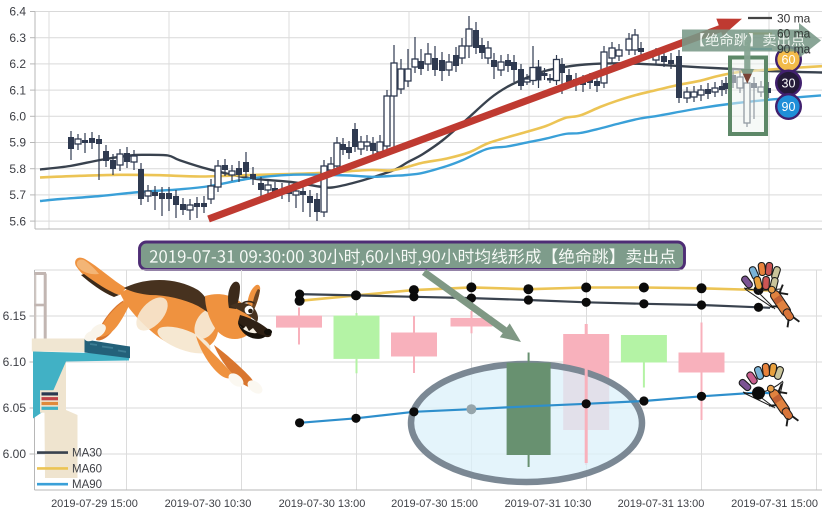 This screenshot has width=822, height=525. I want to click on svg-text: MA60, so click(87, 469).